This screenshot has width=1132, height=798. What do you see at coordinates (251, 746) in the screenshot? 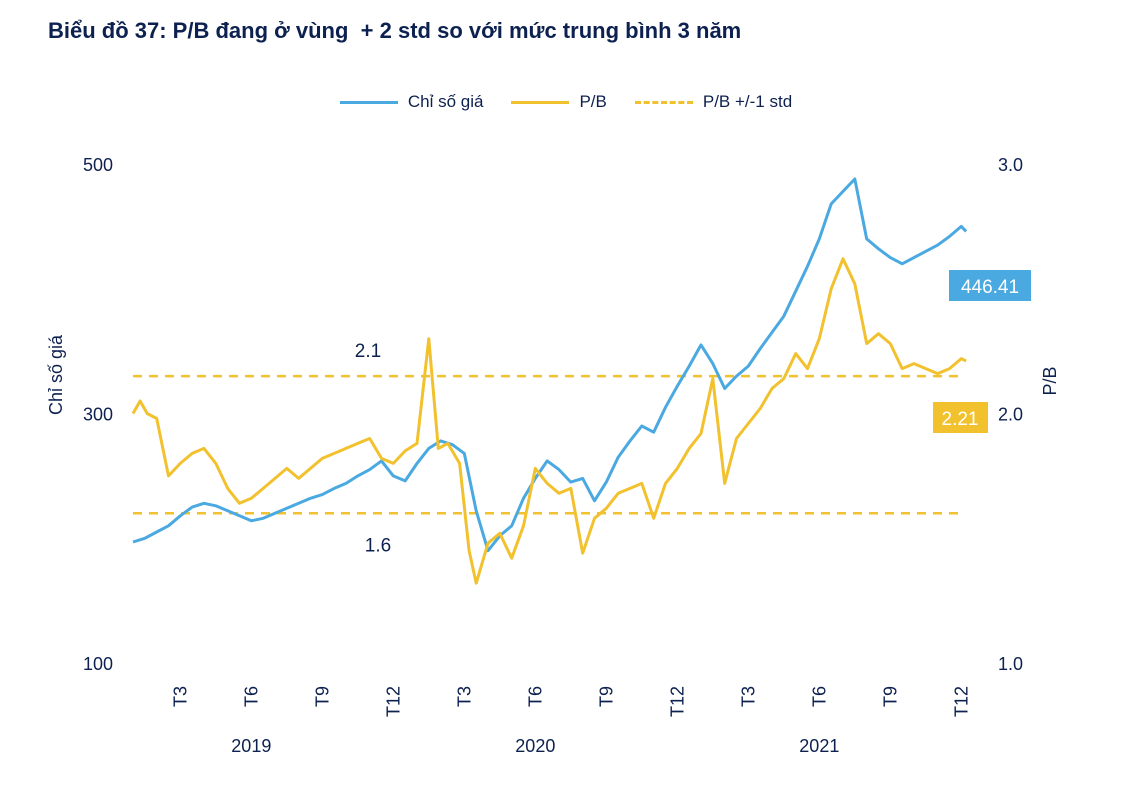
I see `x-year-label: 2019` at bounding box center [251, 746].